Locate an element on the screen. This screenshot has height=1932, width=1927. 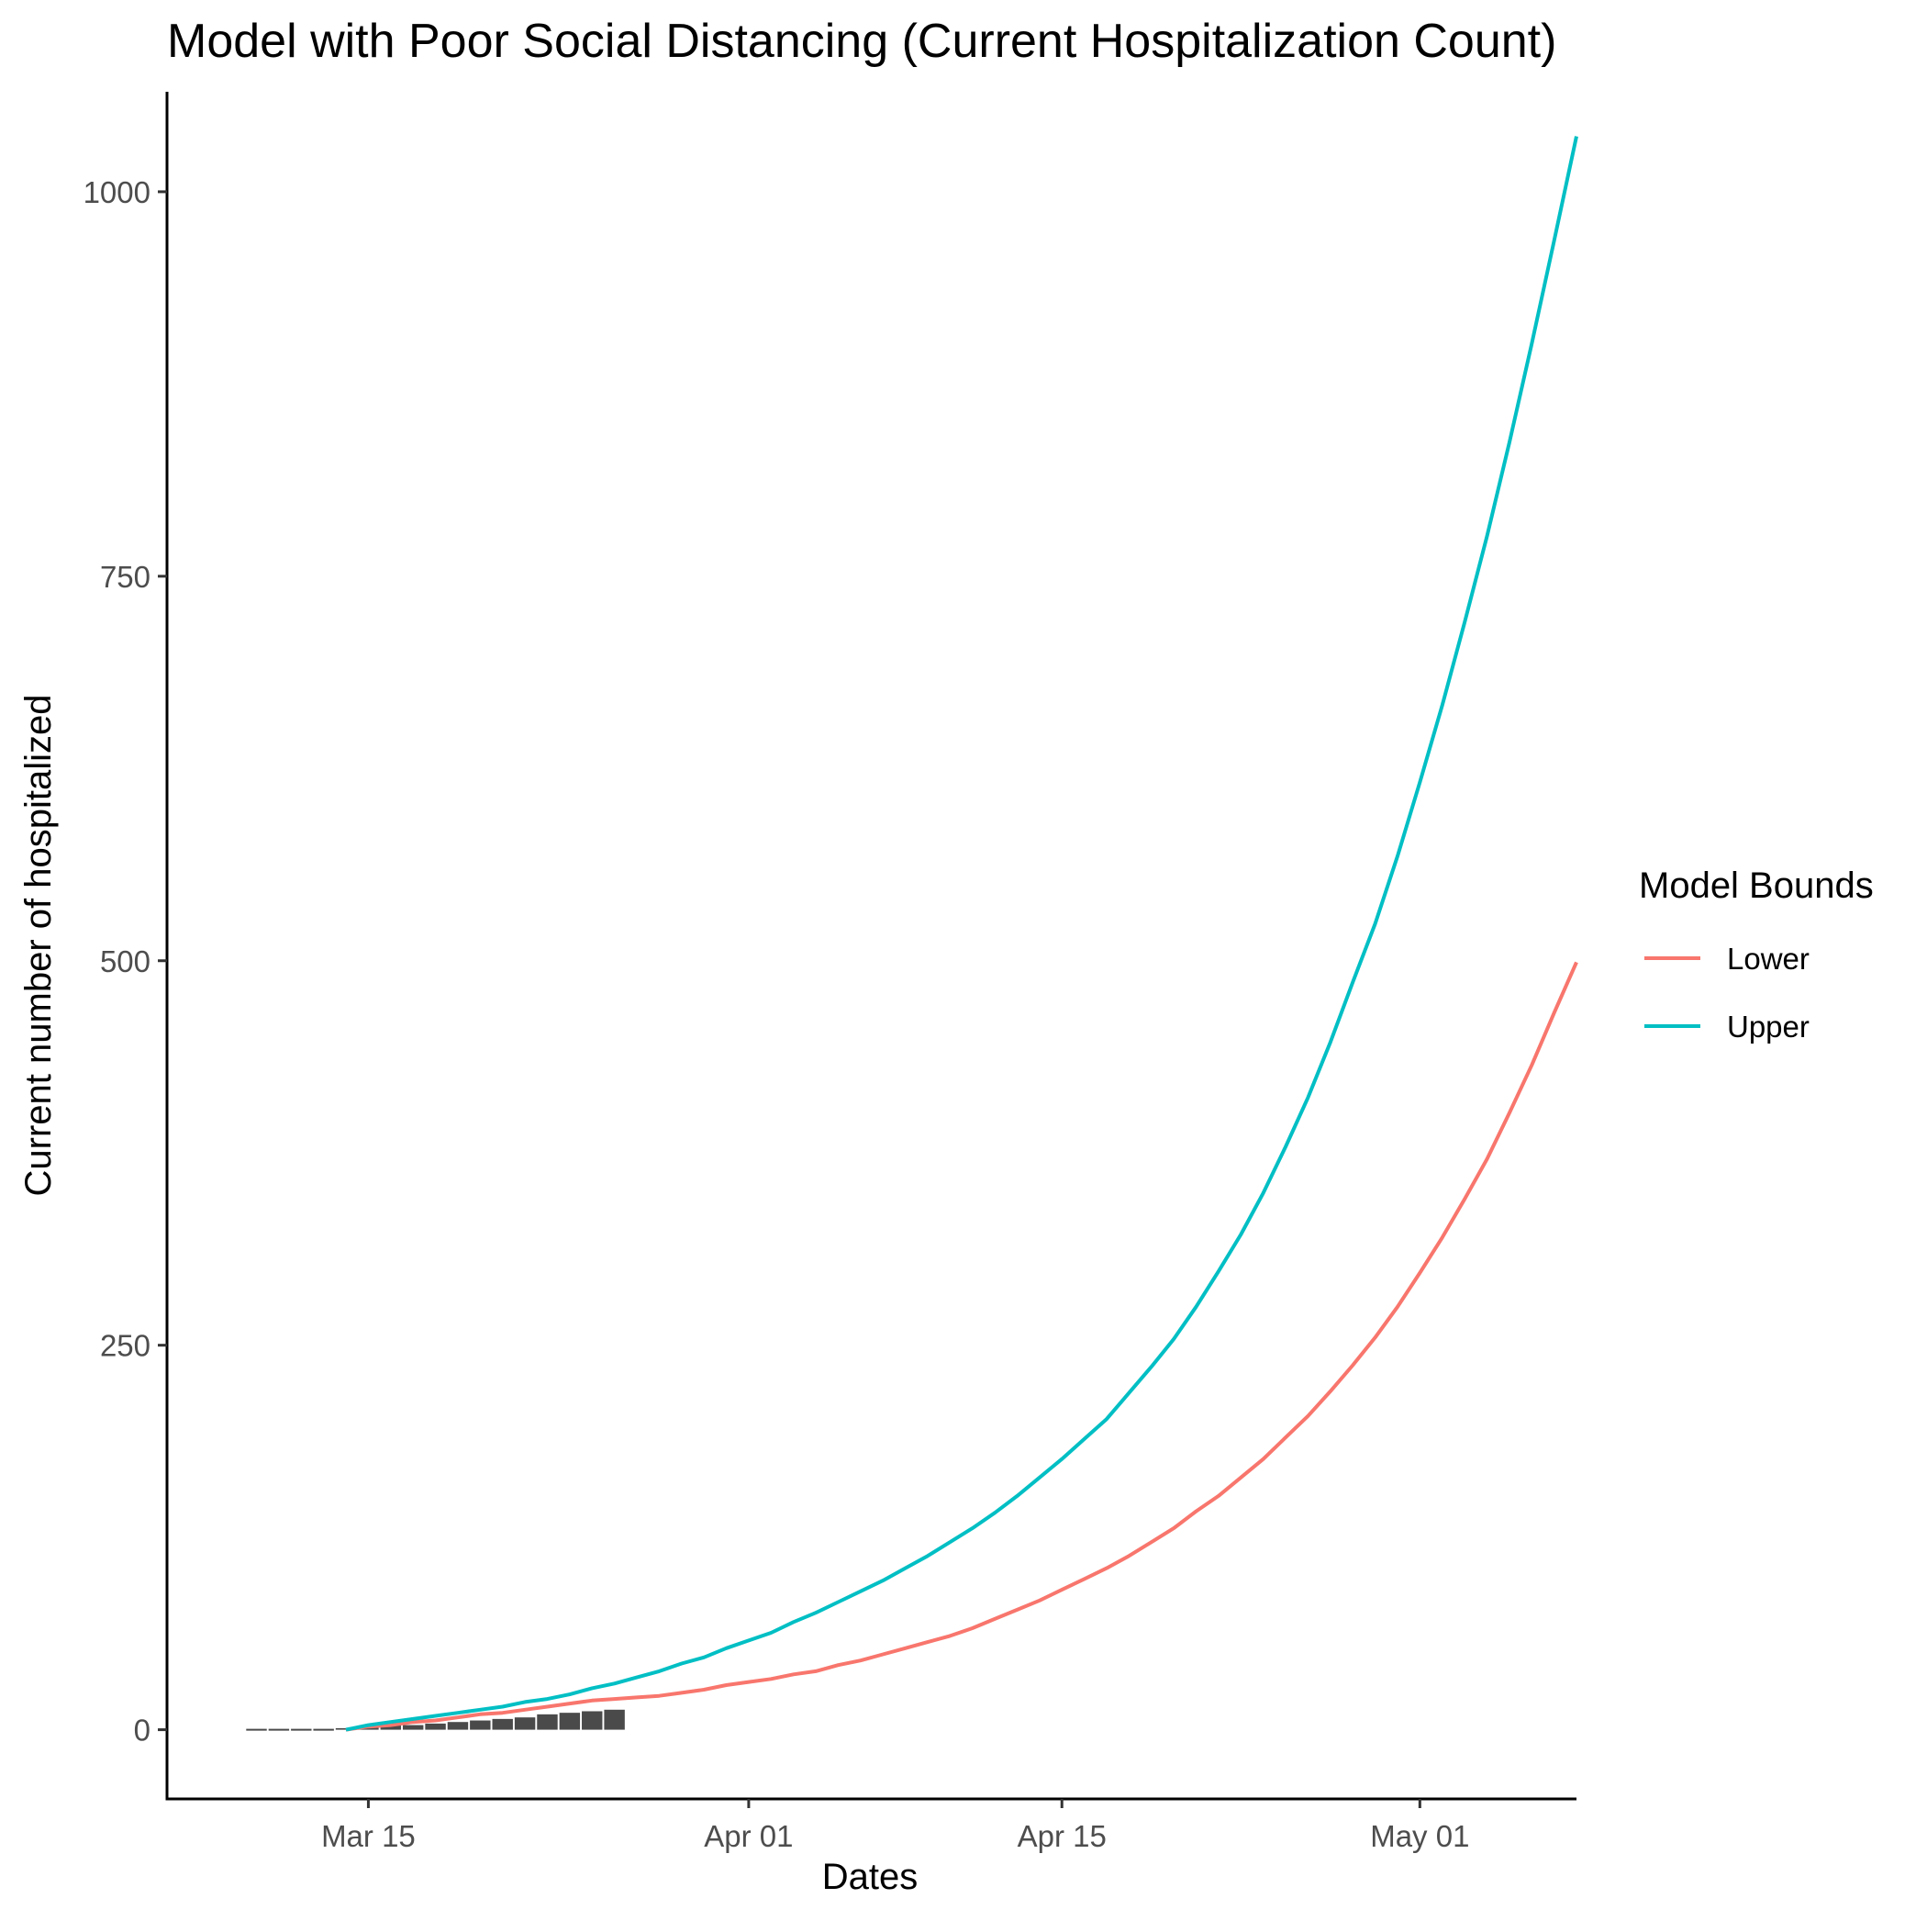
y-tick-label: 250 is located at coordinates (125, 1346).